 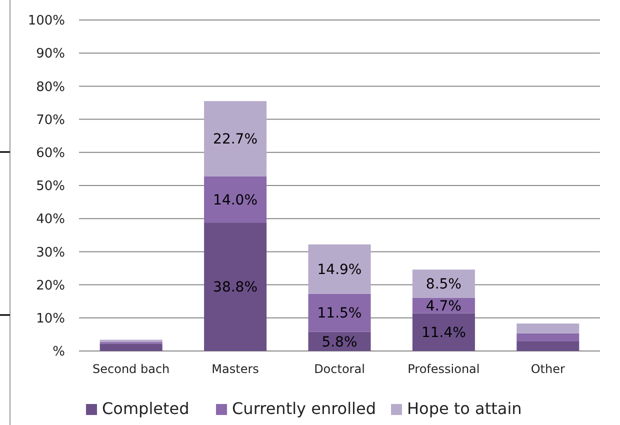 What do you see at coordinates (304, 408) in the screenshot?
I see `legend-label: Currently enrolled` at bounding box center [304, 408].